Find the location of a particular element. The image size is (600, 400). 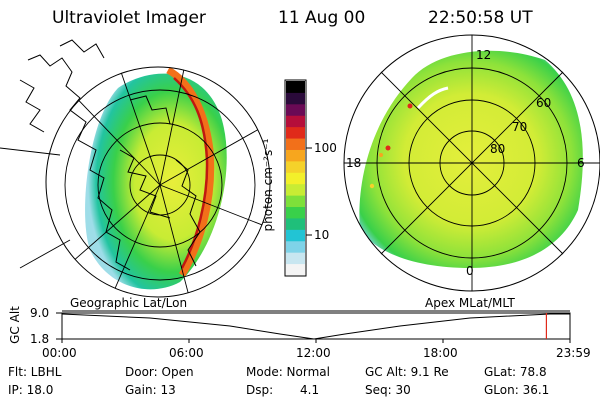

colorbar is located at coordinates (298, 178).